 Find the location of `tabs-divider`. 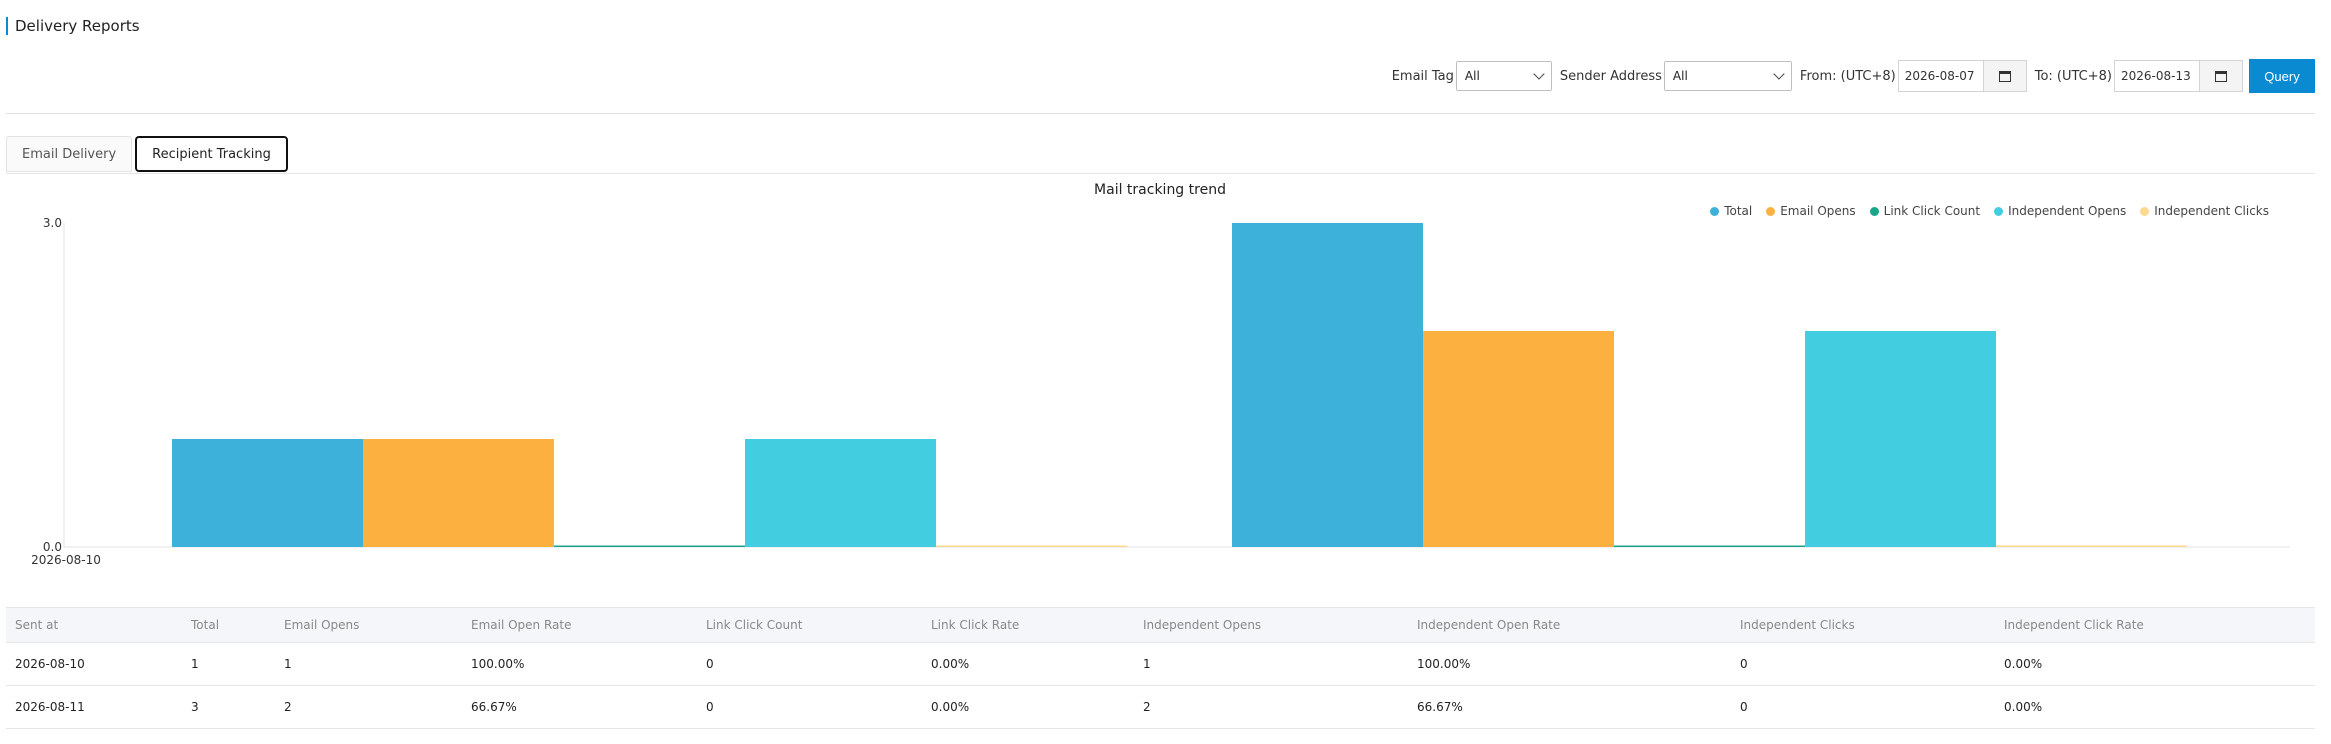

tabs-divider is located at coordinates (1160, 173).